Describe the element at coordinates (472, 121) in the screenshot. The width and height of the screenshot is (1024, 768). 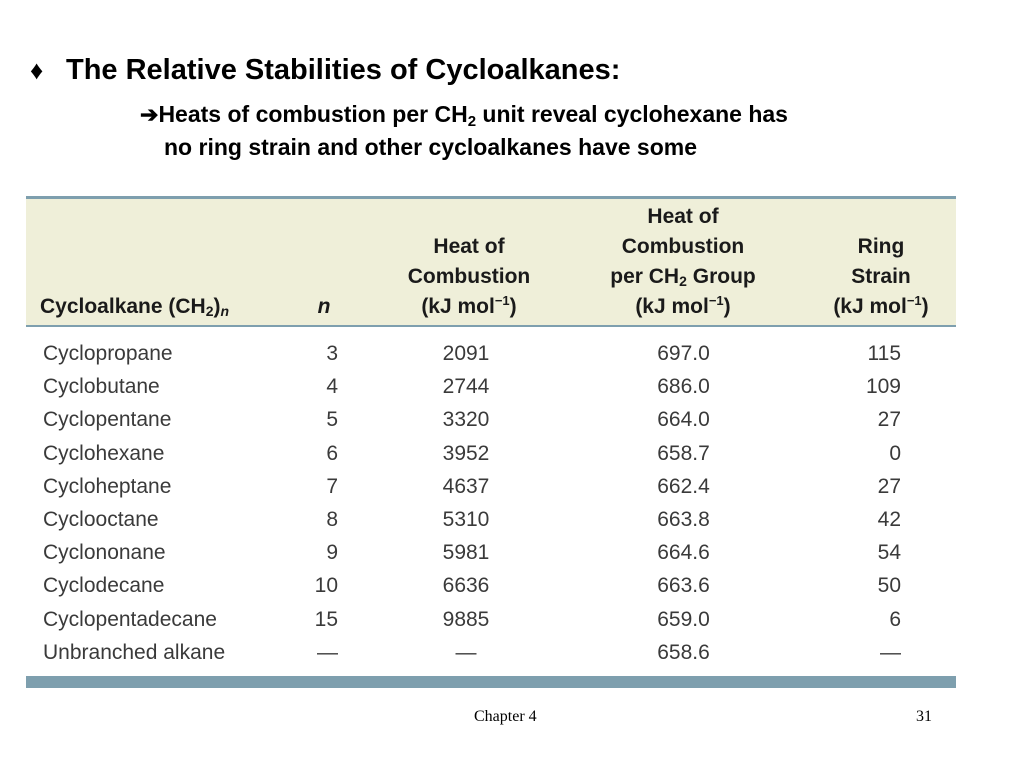
I see `subtitle-line1-sub: 2` at that location.